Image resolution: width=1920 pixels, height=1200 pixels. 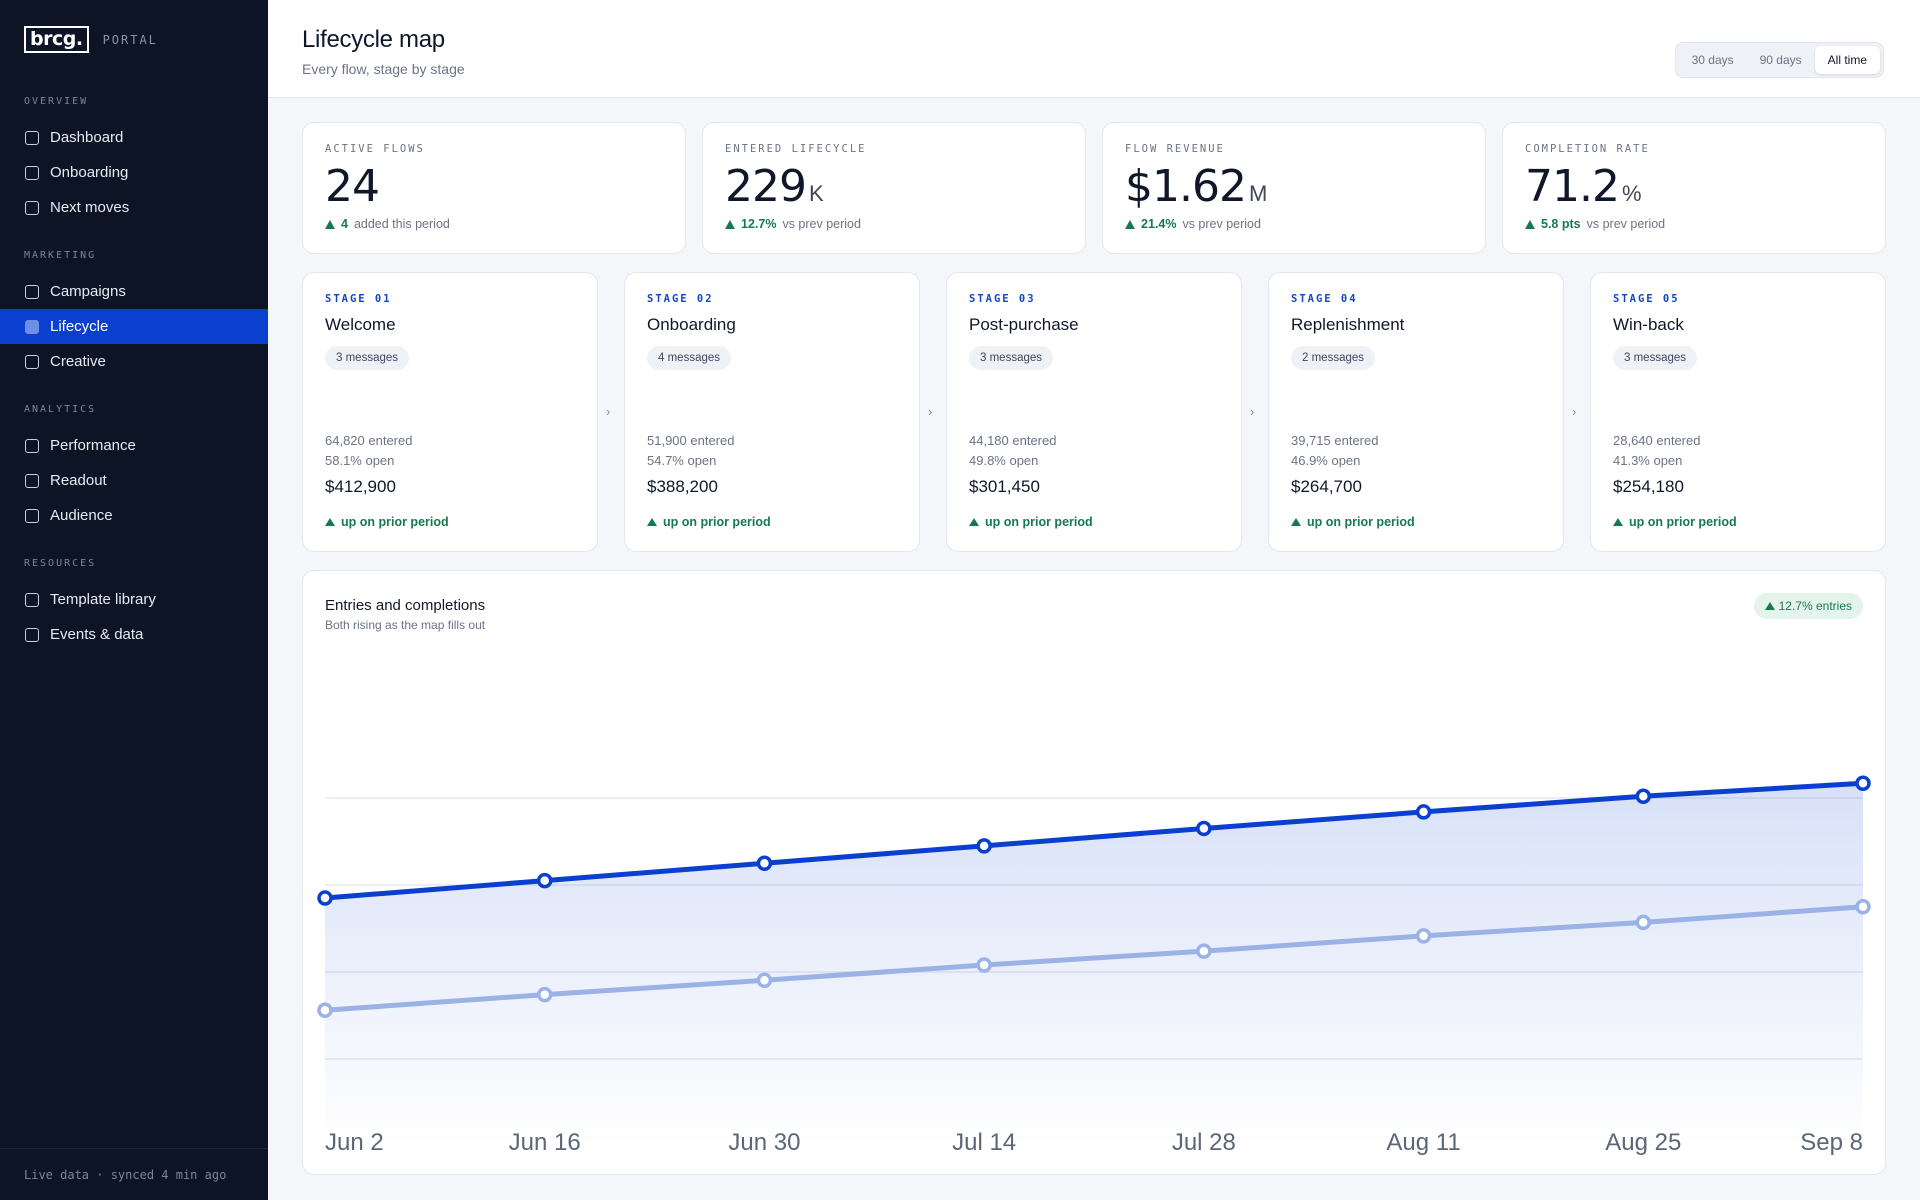 I want to click on sidebar-item-dashboard: Dashboard, so click(x=134, y=137).